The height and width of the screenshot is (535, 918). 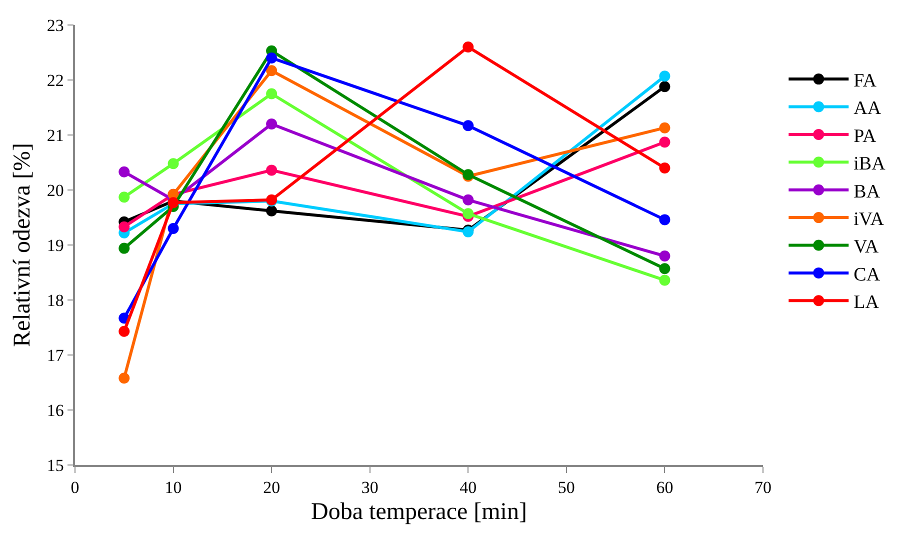 I want to click on y-tick-label: 21, so click(x=55, y=135).